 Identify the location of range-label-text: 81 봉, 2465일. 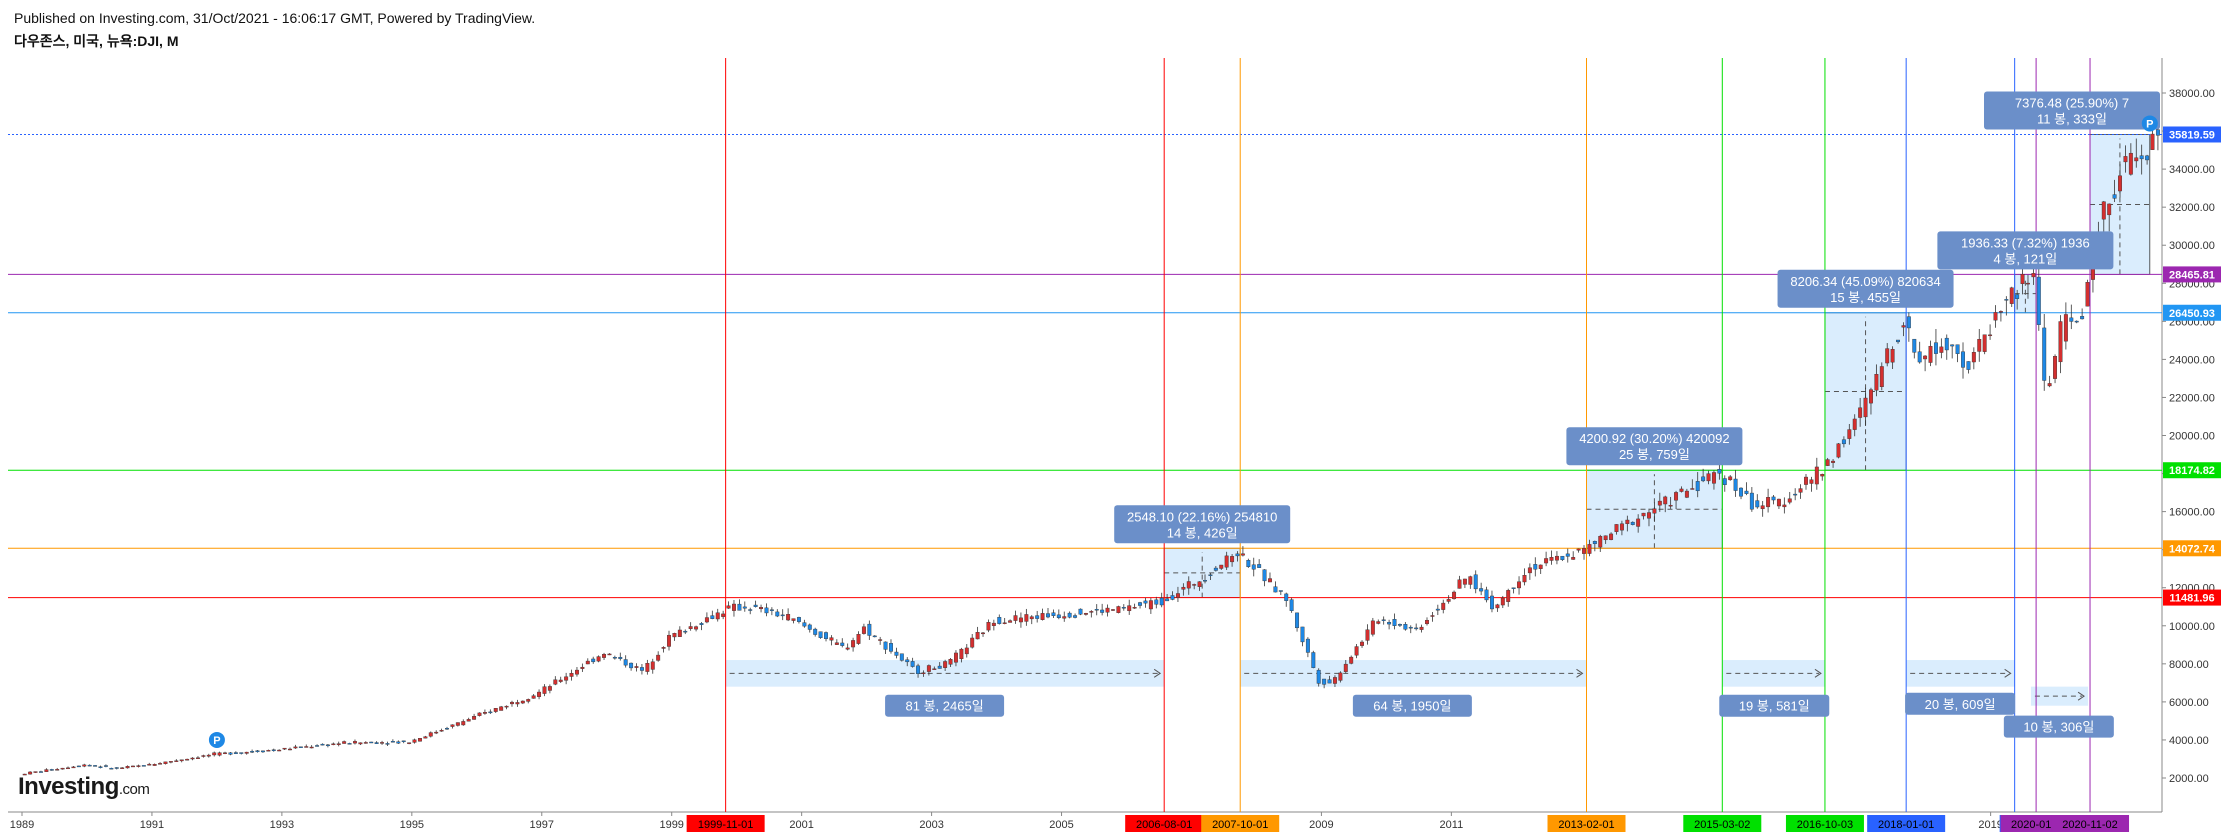
(945, 706).